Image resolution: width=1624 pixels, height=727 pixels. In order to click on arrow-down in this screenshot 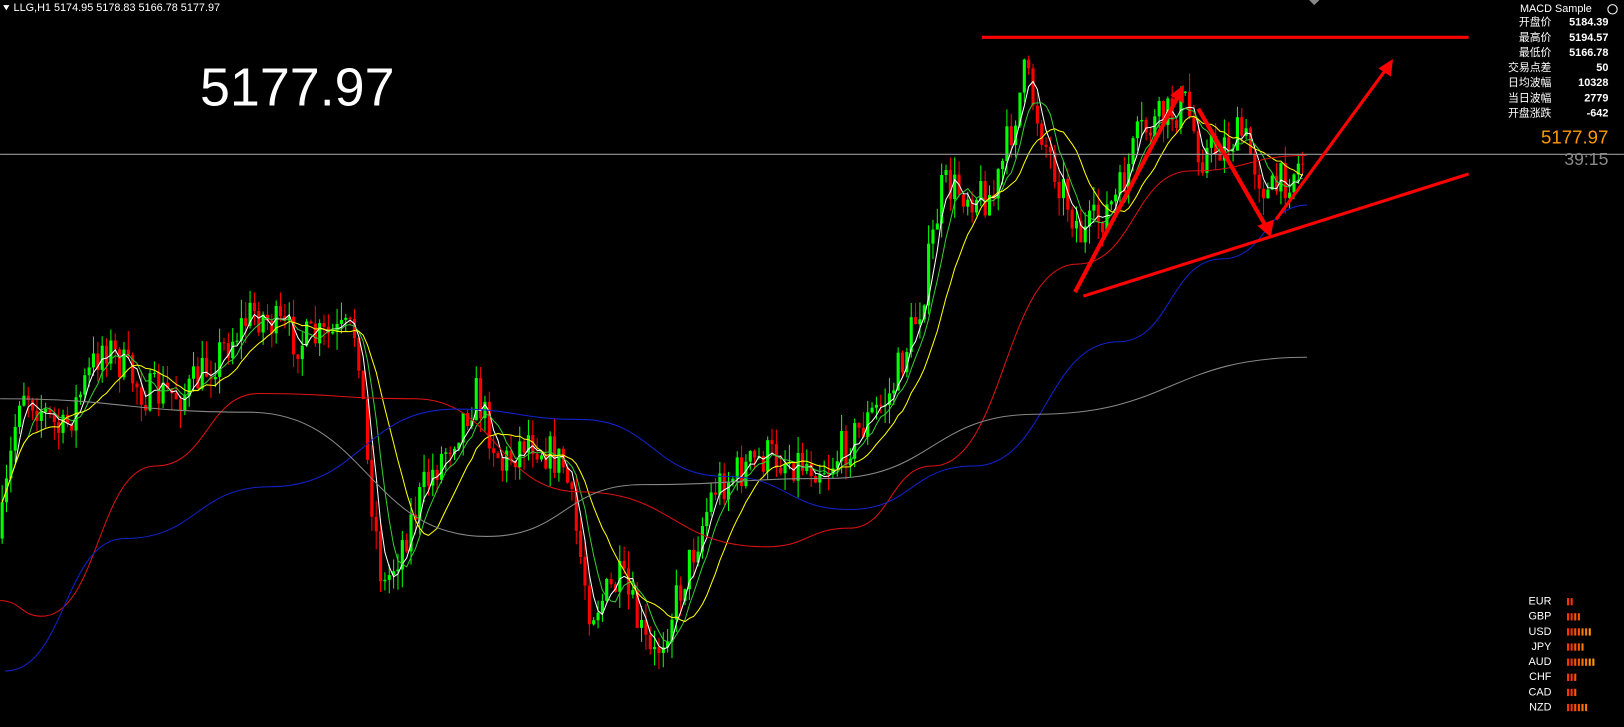, I will do `click(1232, 167)`.